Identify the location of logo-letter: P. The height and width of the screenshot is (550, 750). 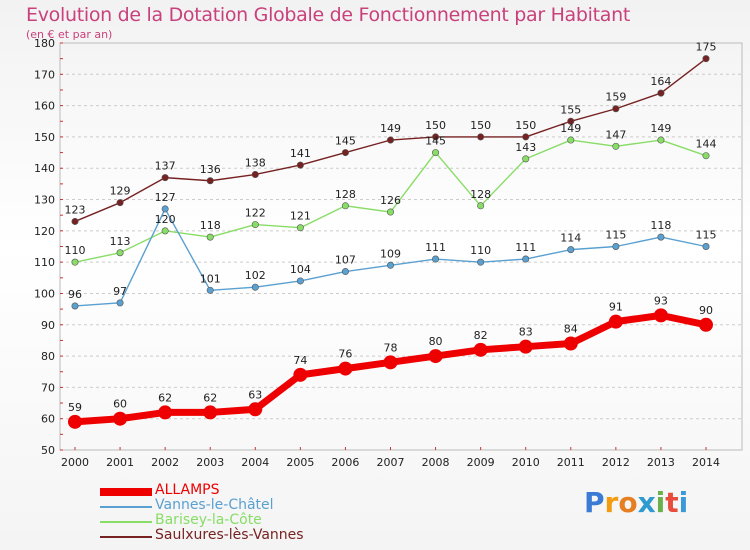
(594, 502).